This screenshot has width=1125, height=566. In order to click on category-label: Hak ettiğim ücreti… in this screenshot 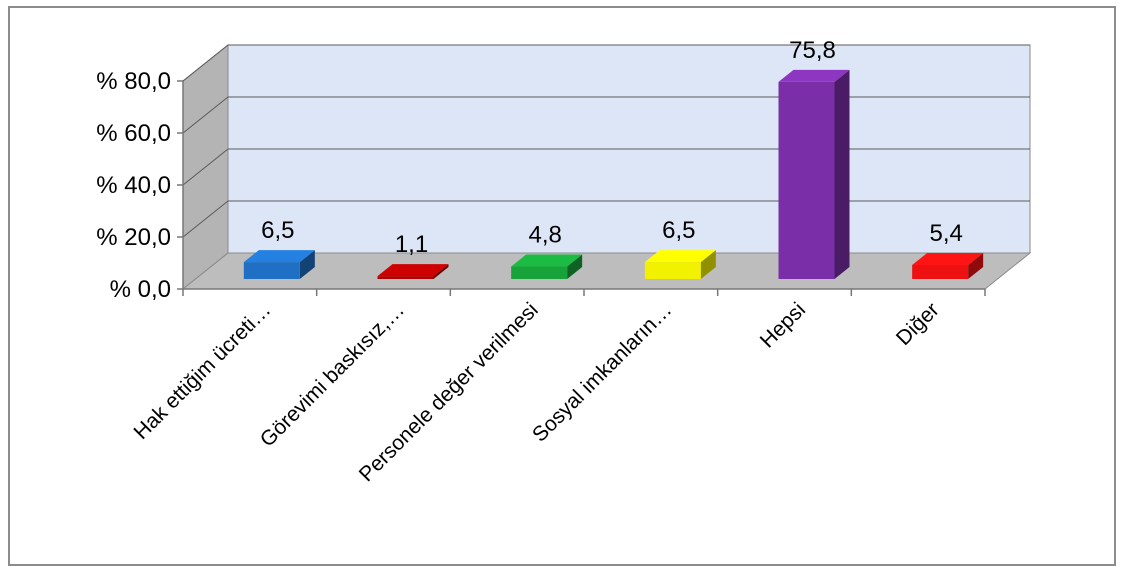, I will do `click(203, 371)`.